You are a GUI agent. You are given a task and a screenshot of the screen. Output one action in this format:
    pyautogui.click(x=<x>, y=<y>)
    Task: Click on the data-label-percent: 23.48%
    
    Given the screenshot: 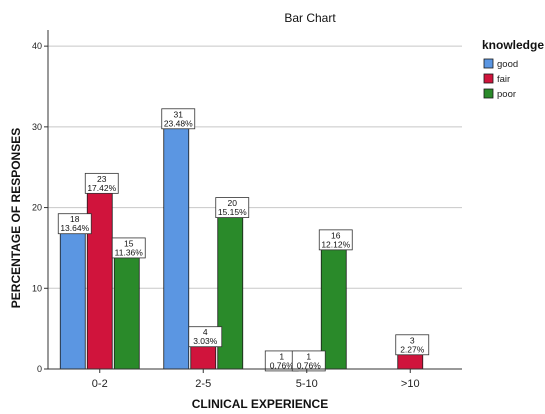 What is the action you would take?
    pyautogui.click(x=178, y=123)
    